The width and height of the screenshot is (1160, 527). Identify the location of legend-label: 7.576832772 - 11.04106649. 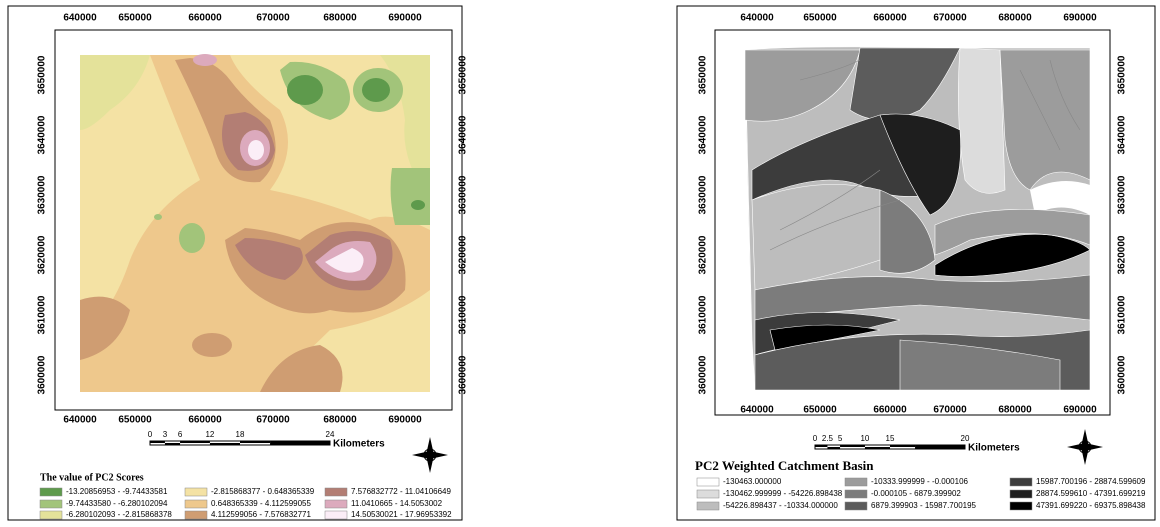
(401, 491).